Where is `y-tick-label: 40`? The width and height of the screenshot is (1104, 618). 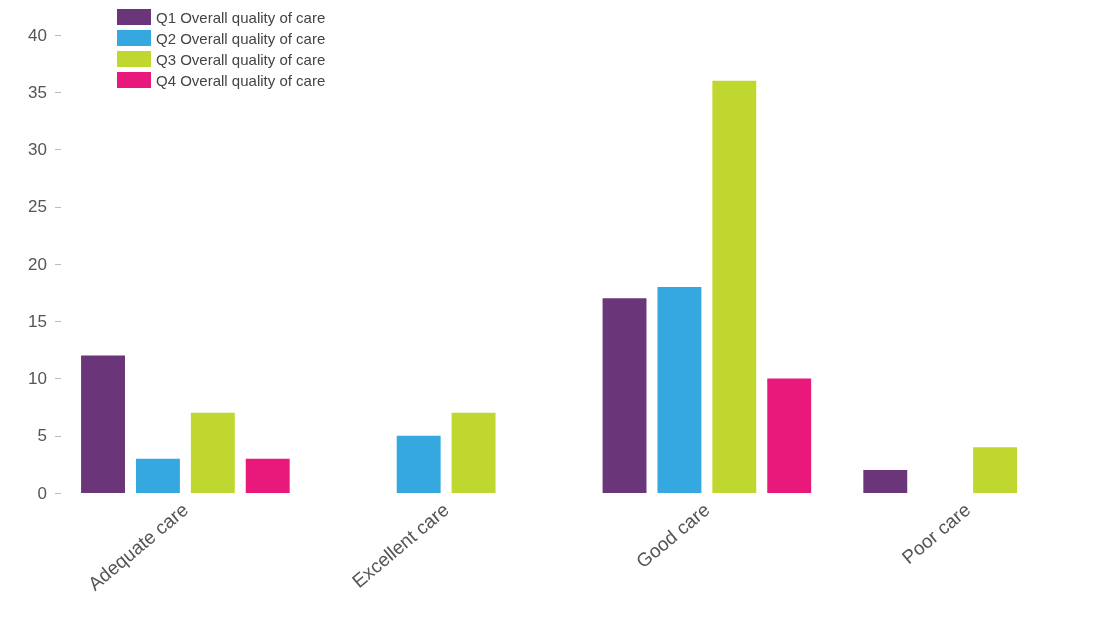
y-tick-label: 40 is located at coordinates (37, 35).